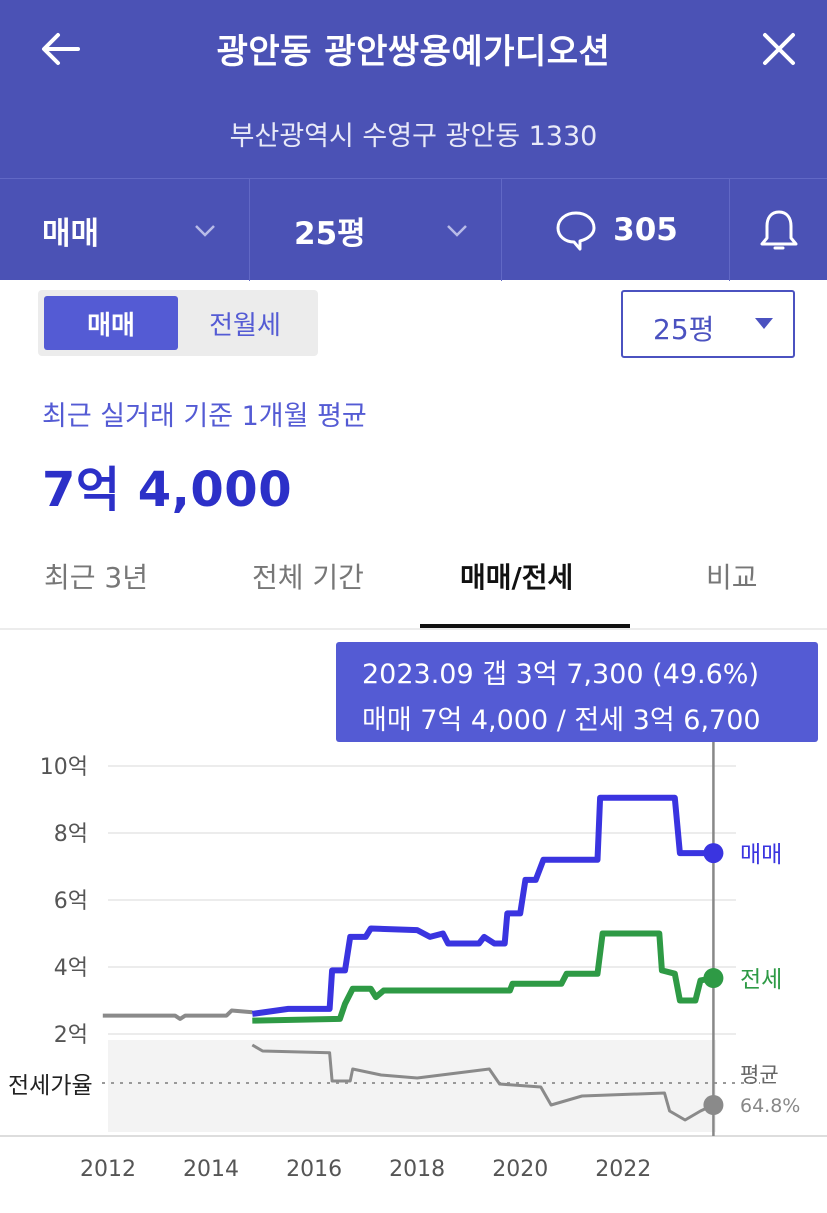 Image resolution: width=827 pixels, height=1213 pixels. Describe the element at coordinates (713, 1105) in the screenshot. I see `ratio-marker` at that location.